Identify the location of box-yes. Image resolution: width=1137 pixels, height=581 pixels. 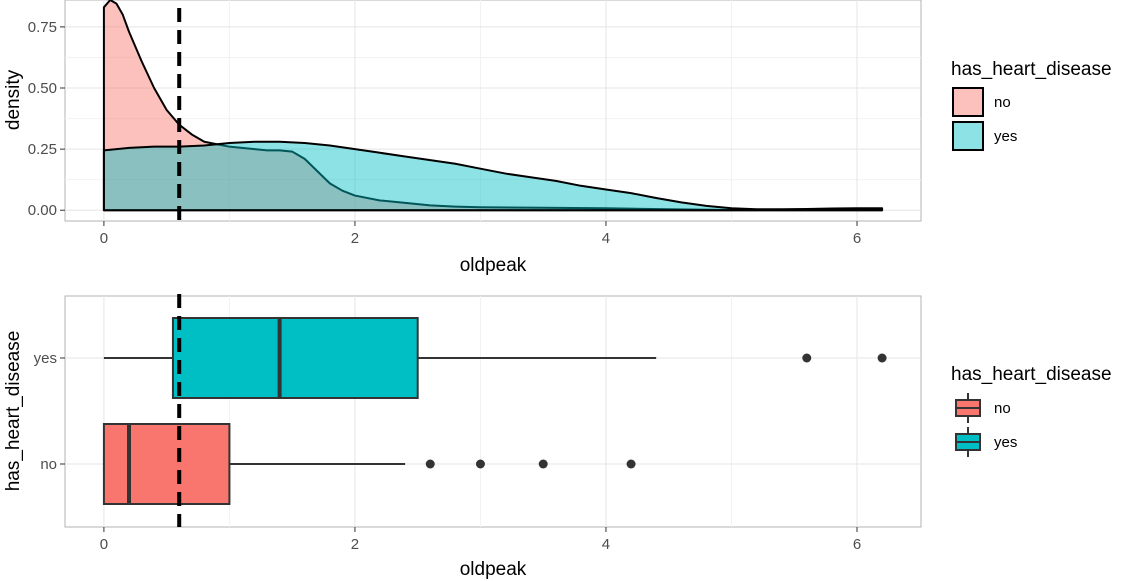
(495, 358).